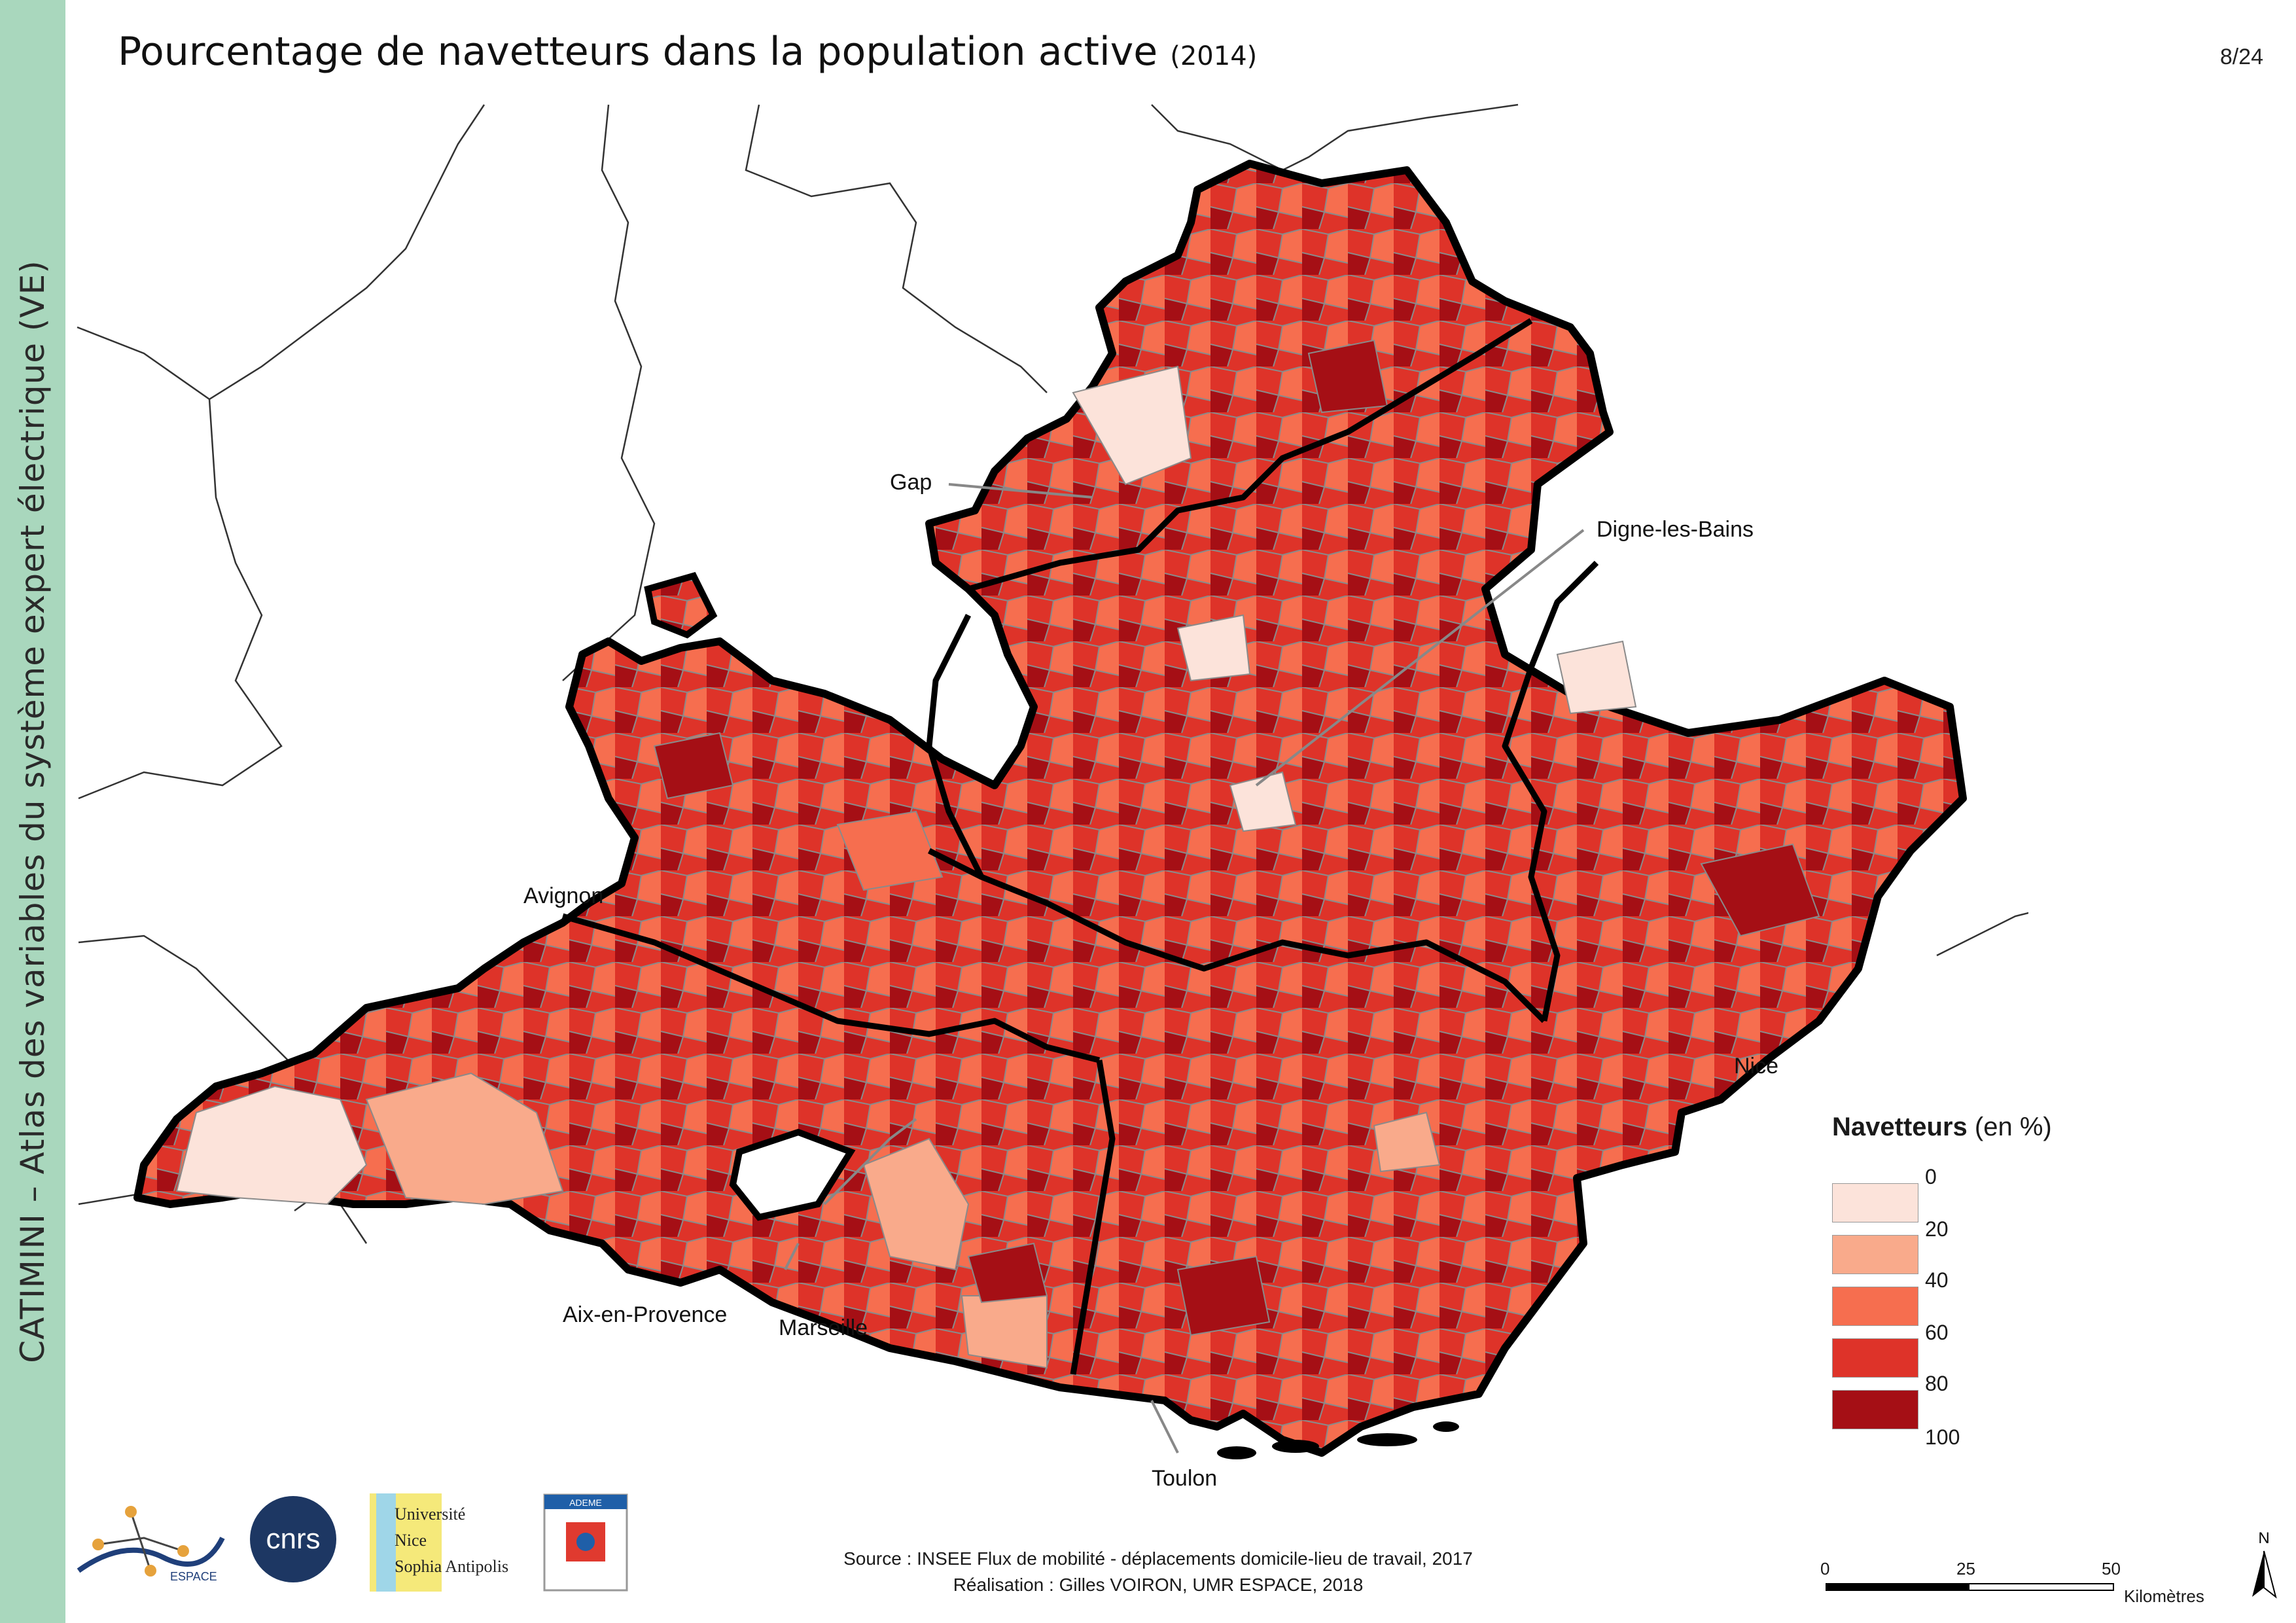 This screenshot has height=1623, width=2296. I want to click on legend-tick-80: 80, so click(1937, 1383).